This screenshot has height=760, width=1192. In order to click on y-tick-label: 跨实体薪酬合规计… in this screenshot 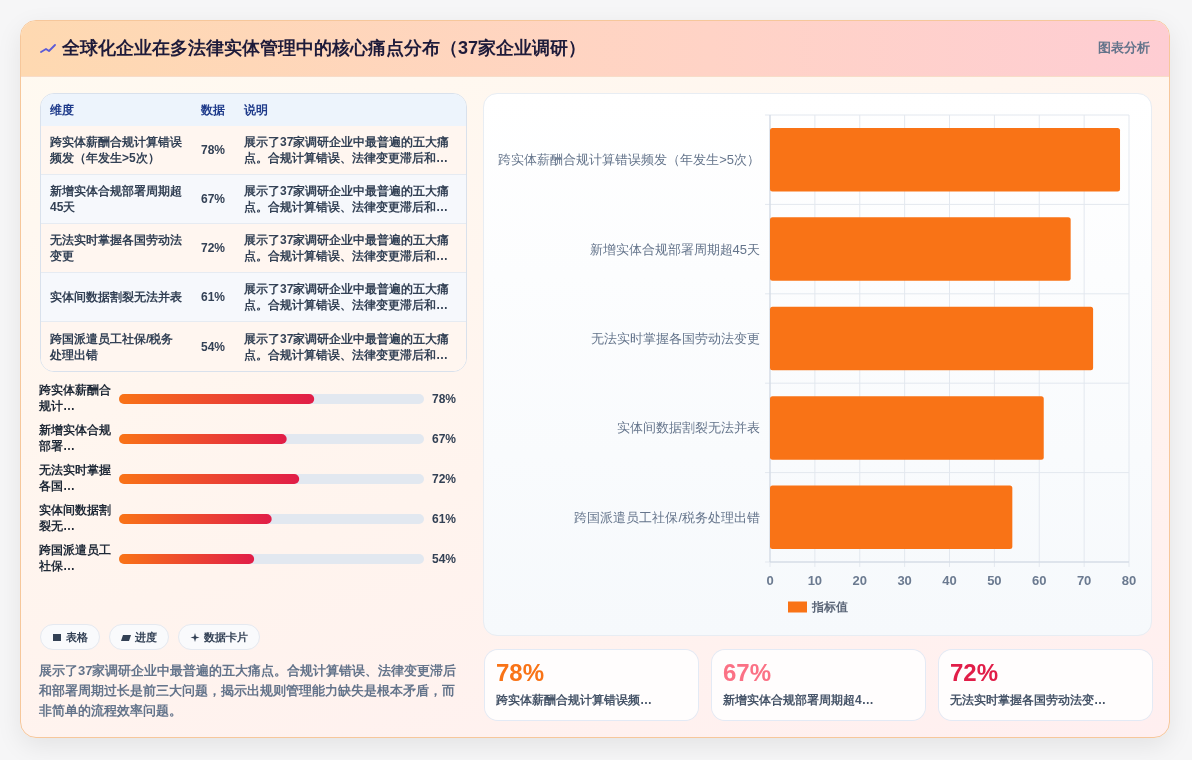, I will do `click(75, 398)`.